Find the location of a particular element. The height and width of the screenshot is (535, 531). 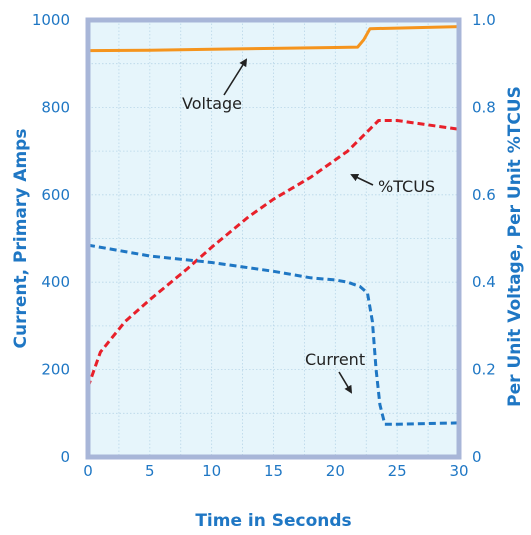

x-tick-label: 20 is located at coordinates (335, 471).